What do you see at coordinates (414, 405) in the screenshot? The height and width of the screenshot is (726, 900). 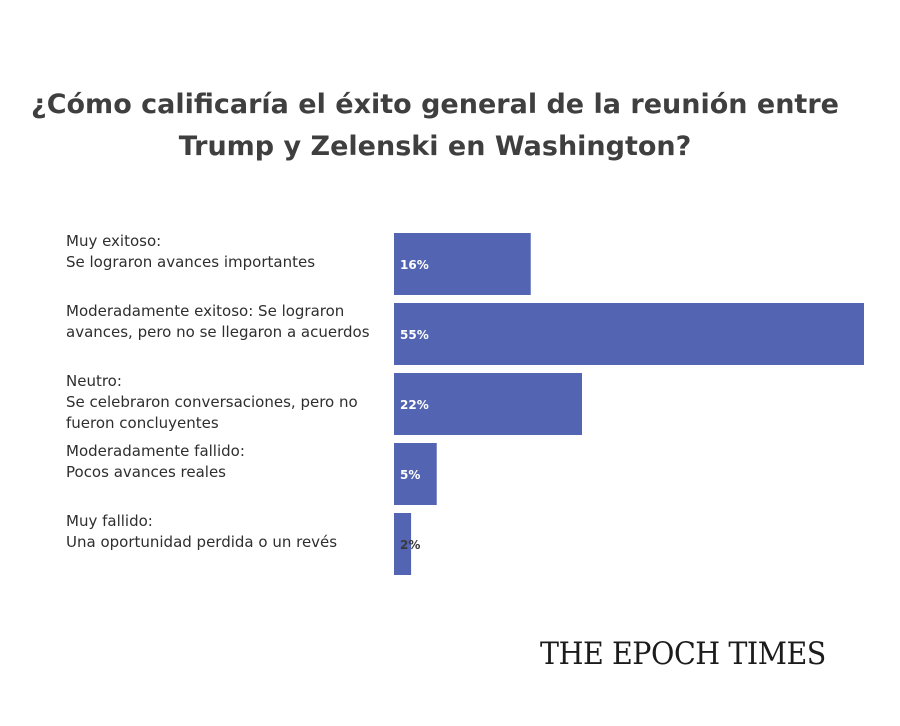 I see `bar-value-label-3: 22%` at bounding box center [414, 405].